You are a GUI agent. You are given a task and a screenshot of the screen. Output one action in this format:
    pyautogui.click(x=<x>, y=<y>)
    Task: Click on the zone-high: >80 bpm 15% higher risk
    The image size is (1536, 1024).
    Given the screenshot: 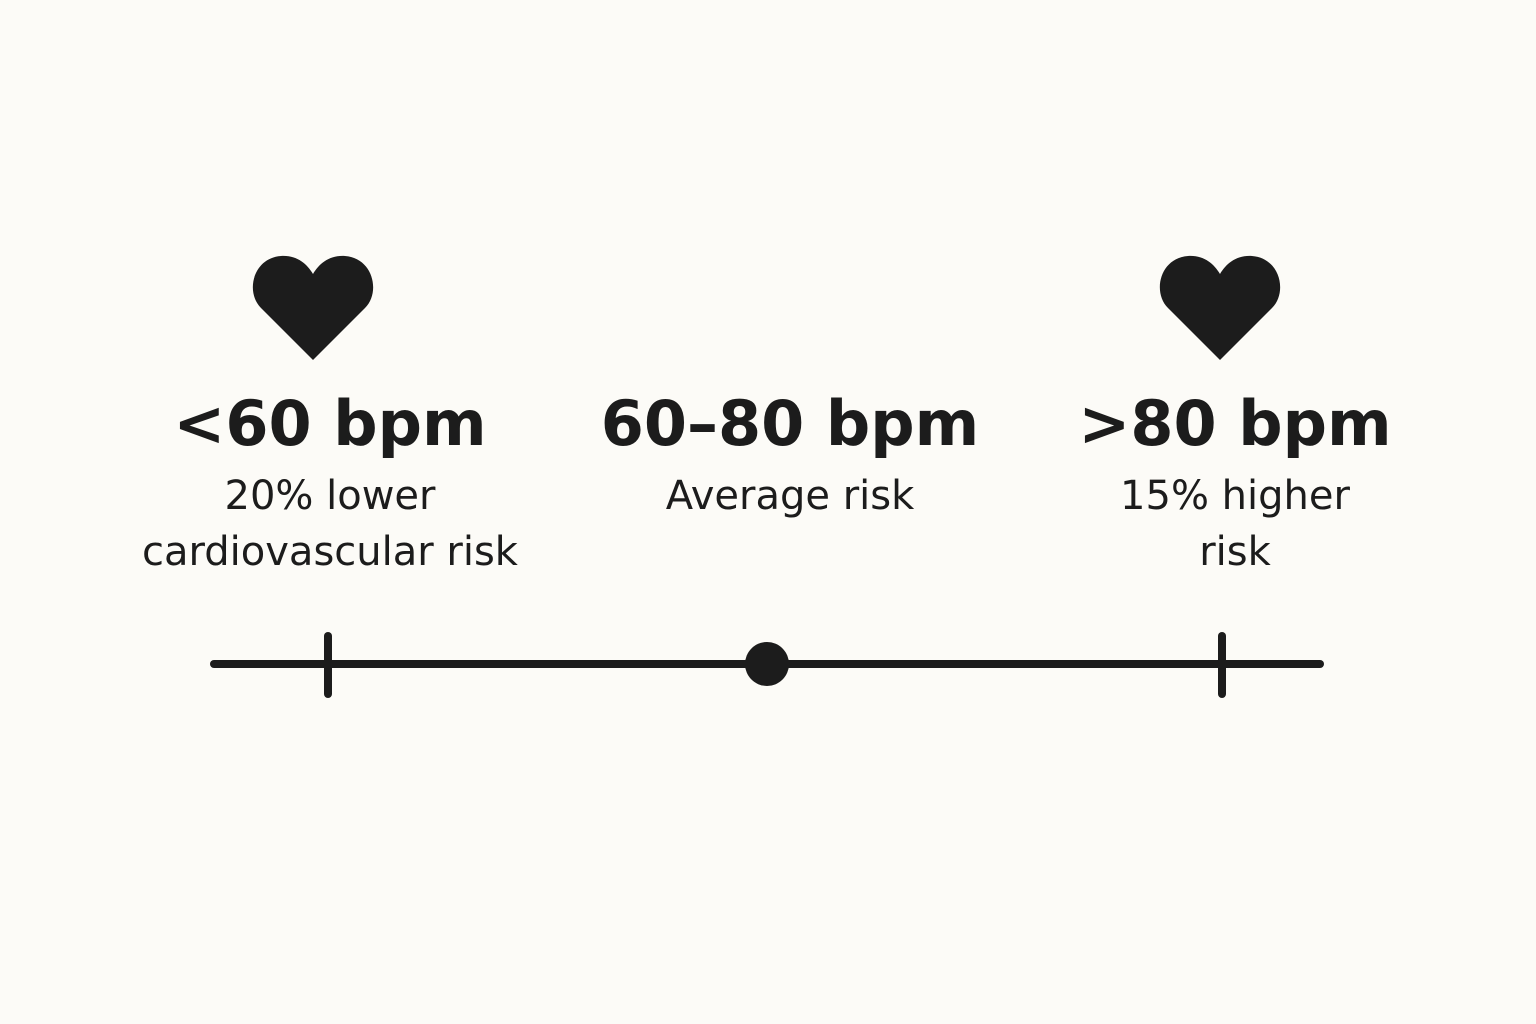 What is the action you would take?
    pyautogui.click(x=1235, y=484)
    